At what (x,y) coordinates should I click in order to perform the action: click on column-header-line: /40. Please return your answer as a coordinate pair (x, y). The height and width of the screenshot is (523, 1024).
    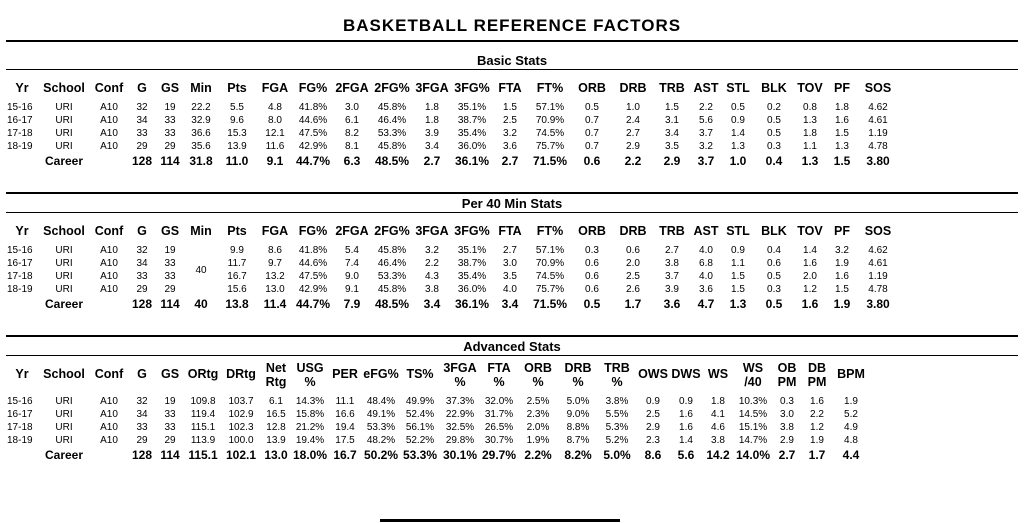
    Looking at the image, I should click on (753, 382).